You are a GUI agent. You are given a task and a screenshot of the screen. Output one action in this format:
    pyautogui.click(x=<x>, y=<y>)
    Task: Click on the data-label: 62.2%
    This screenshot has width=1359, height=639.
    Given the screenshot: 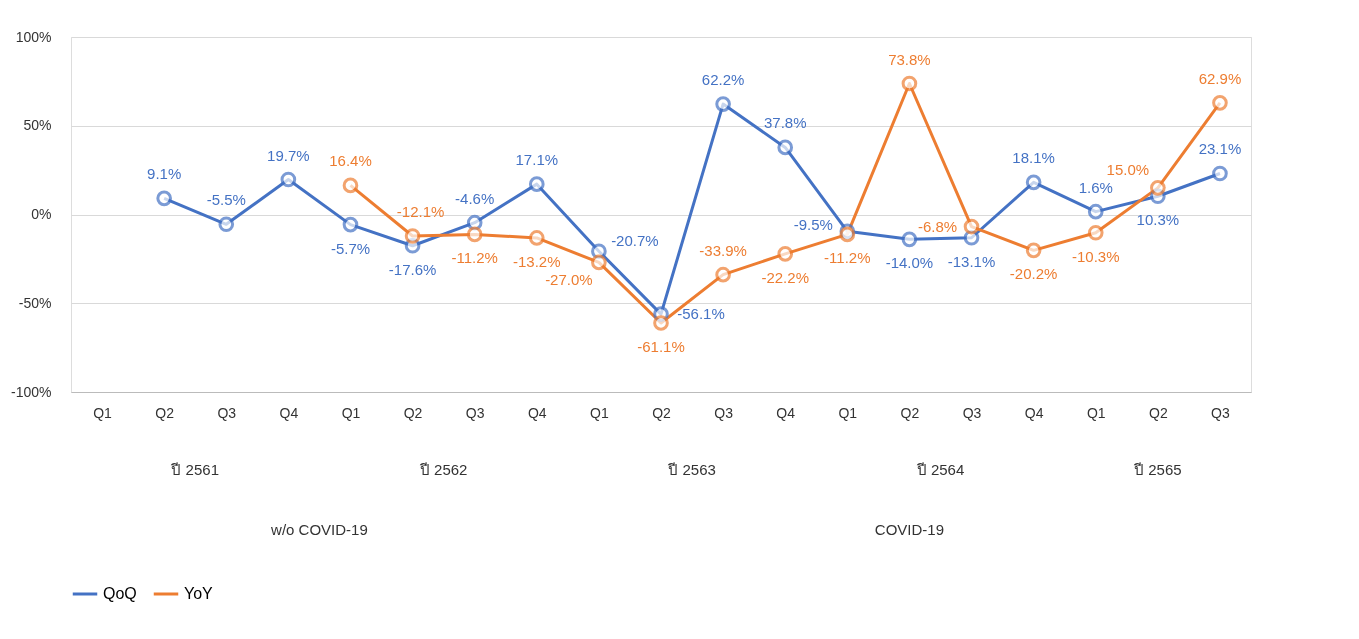 What is the action you would take?
    pyautogui.click(x=723, y=80)
    